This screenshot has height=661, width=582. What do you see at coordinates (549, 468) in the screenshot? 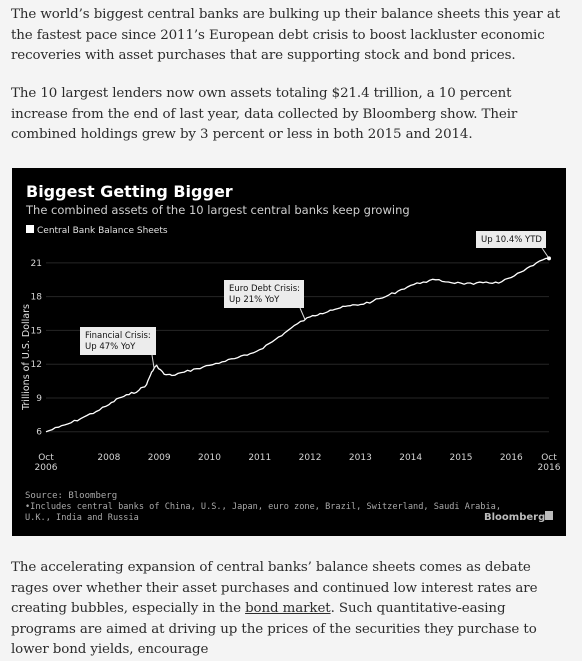
I see `x-tick-label-year: 2016` at bounding box center [549, 468].